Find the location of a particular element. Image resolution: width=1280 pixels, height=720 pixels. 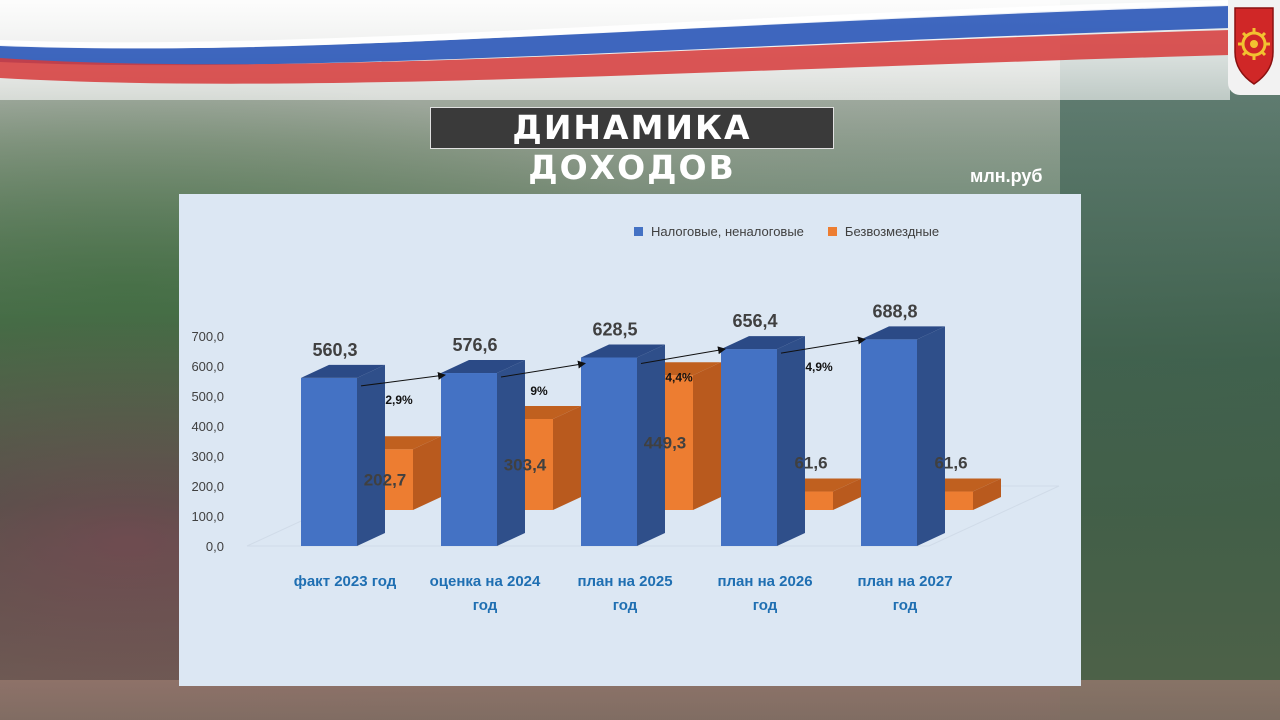

y-tick-label: 600,0 is located at coordinates (207, 366).